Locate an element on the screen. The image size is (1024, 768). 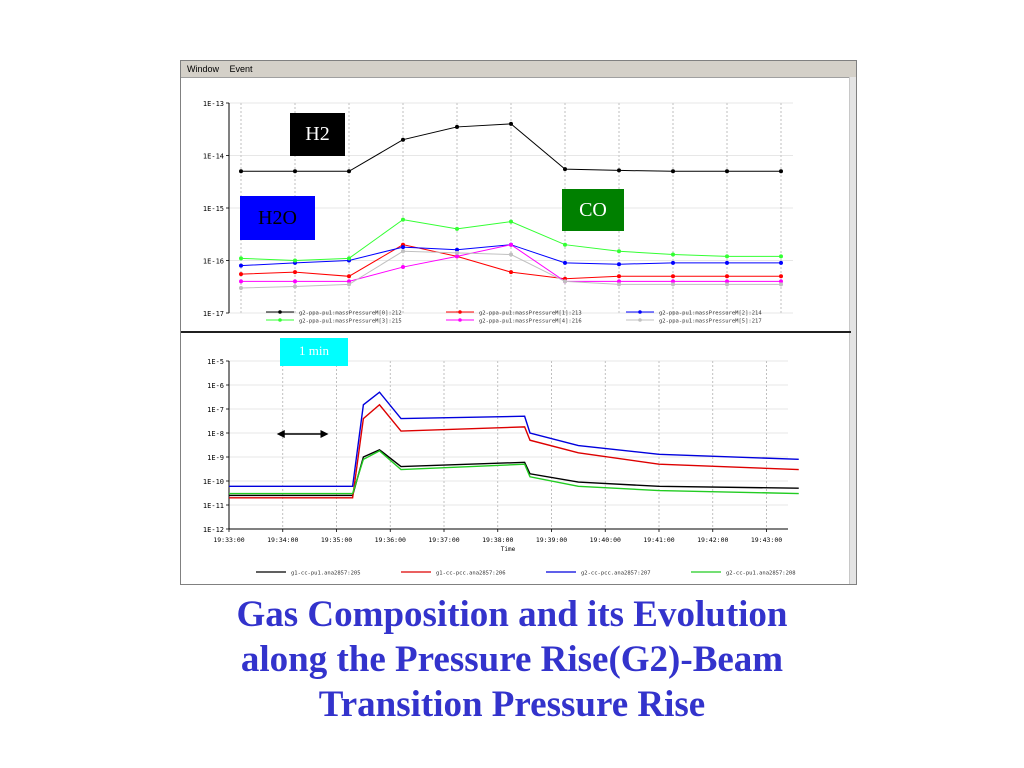
y-tick-label: 1E-17 is located at coordinates (213, 314).